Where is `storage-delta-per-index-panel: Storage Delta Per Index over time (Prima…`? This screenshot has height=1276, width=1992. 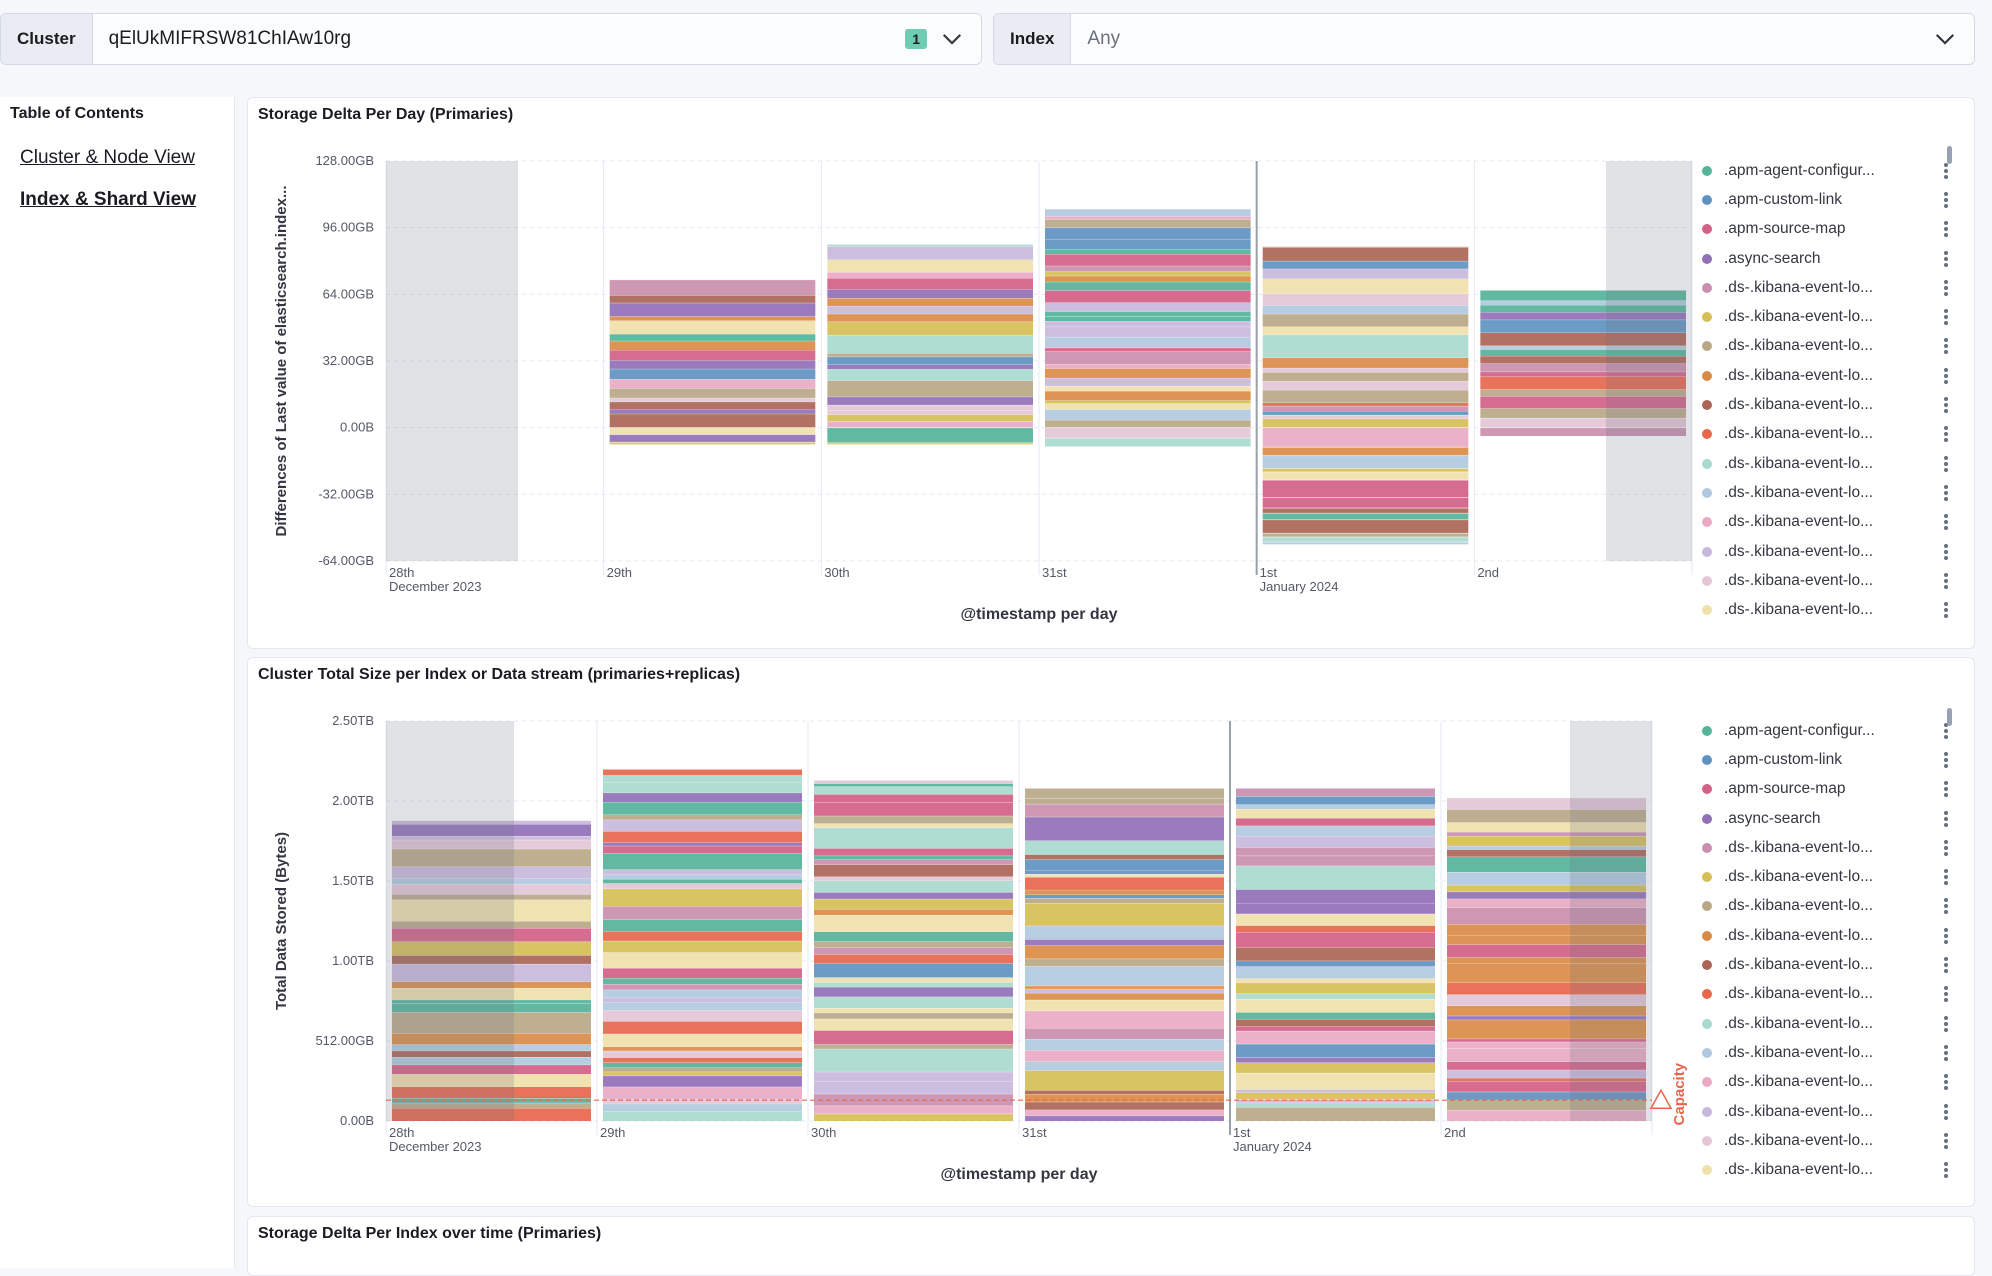
storage-delta-per-index-panel: Storage Delta Per Index over time (Prima… is located at coordinates (1111, 1246).